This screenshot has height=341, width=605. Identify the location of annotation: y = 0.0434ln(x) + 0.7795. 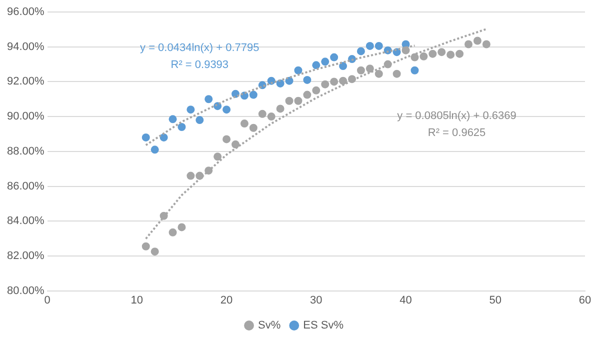
(200, 48).